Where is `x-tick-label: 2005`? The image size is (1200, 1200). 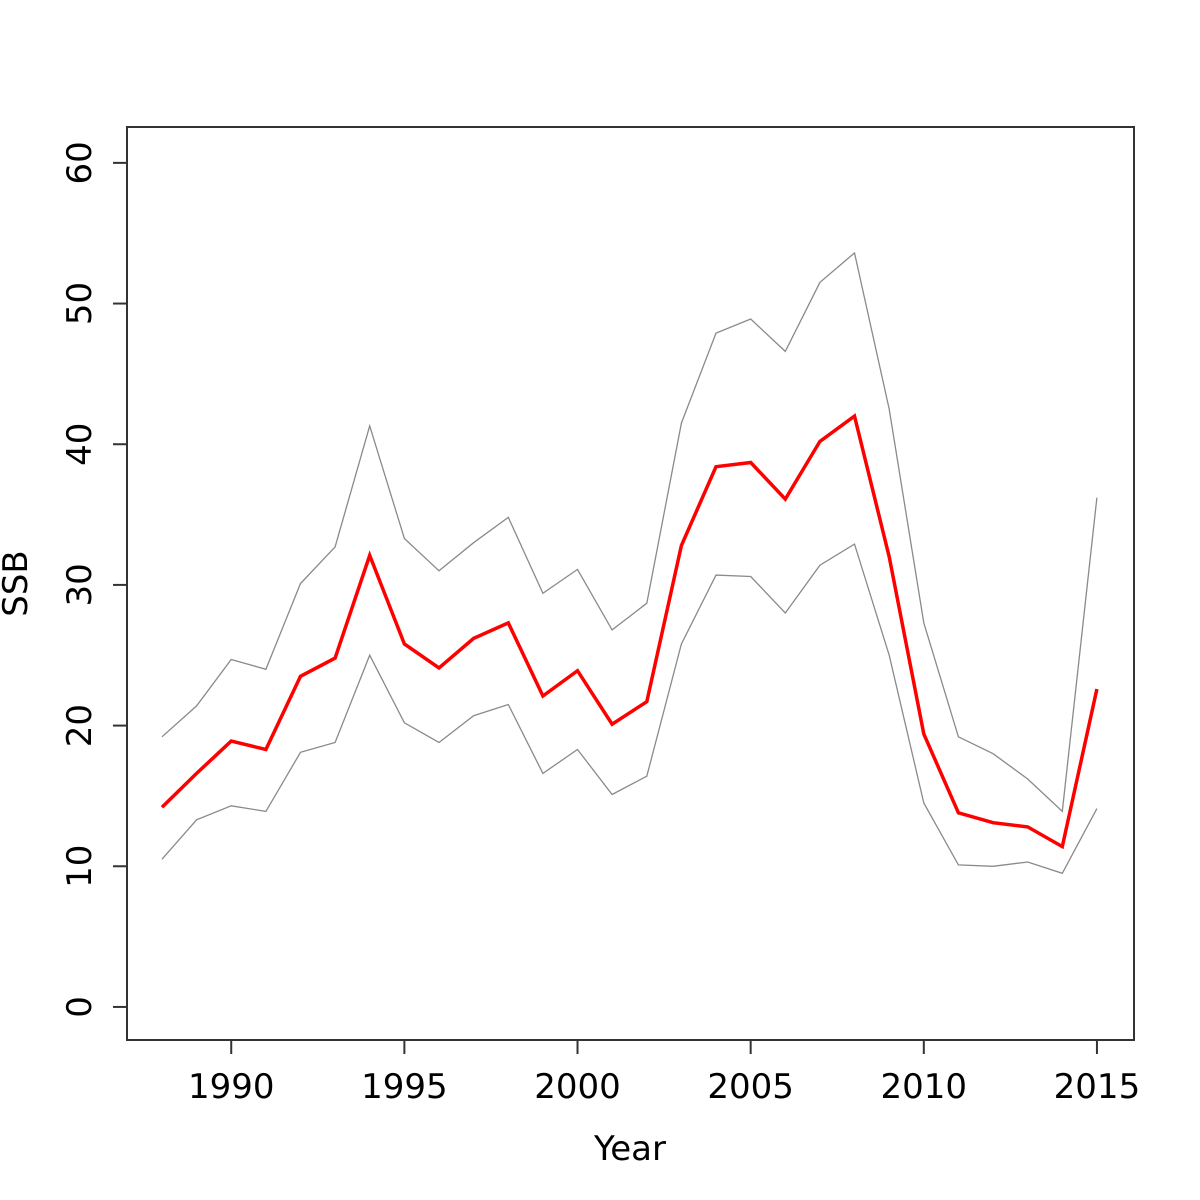 x-tick-label: 2005 is located at coordinates (750, 1087).